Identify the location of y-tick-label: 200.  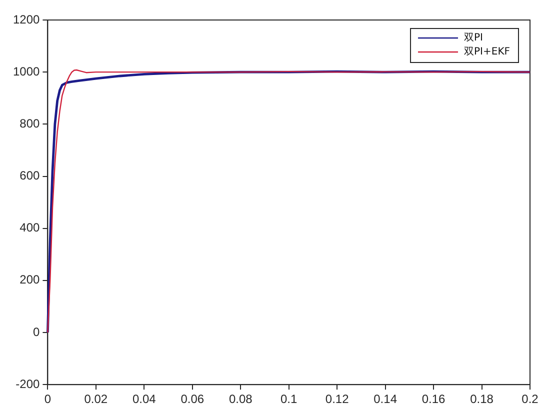
(30, 279).